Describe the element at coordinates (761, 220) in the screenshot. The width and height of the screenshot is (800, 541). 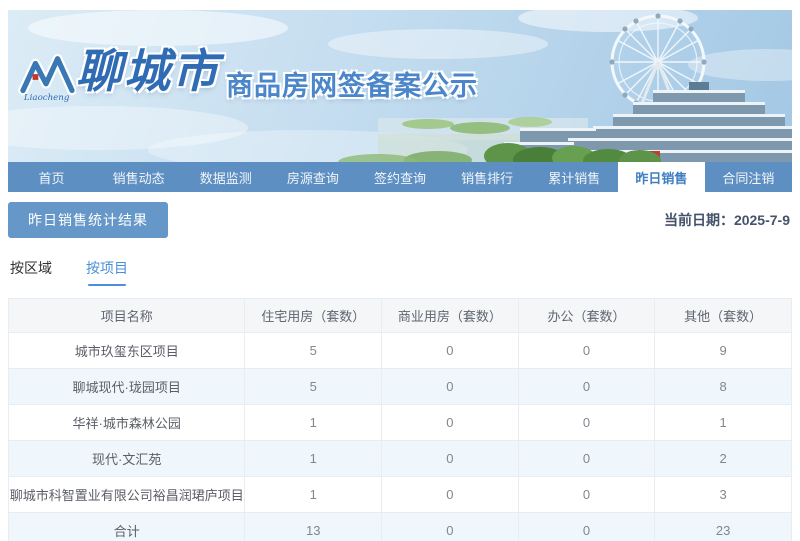
I see `current-date-value: 2025-7-9` at that location.